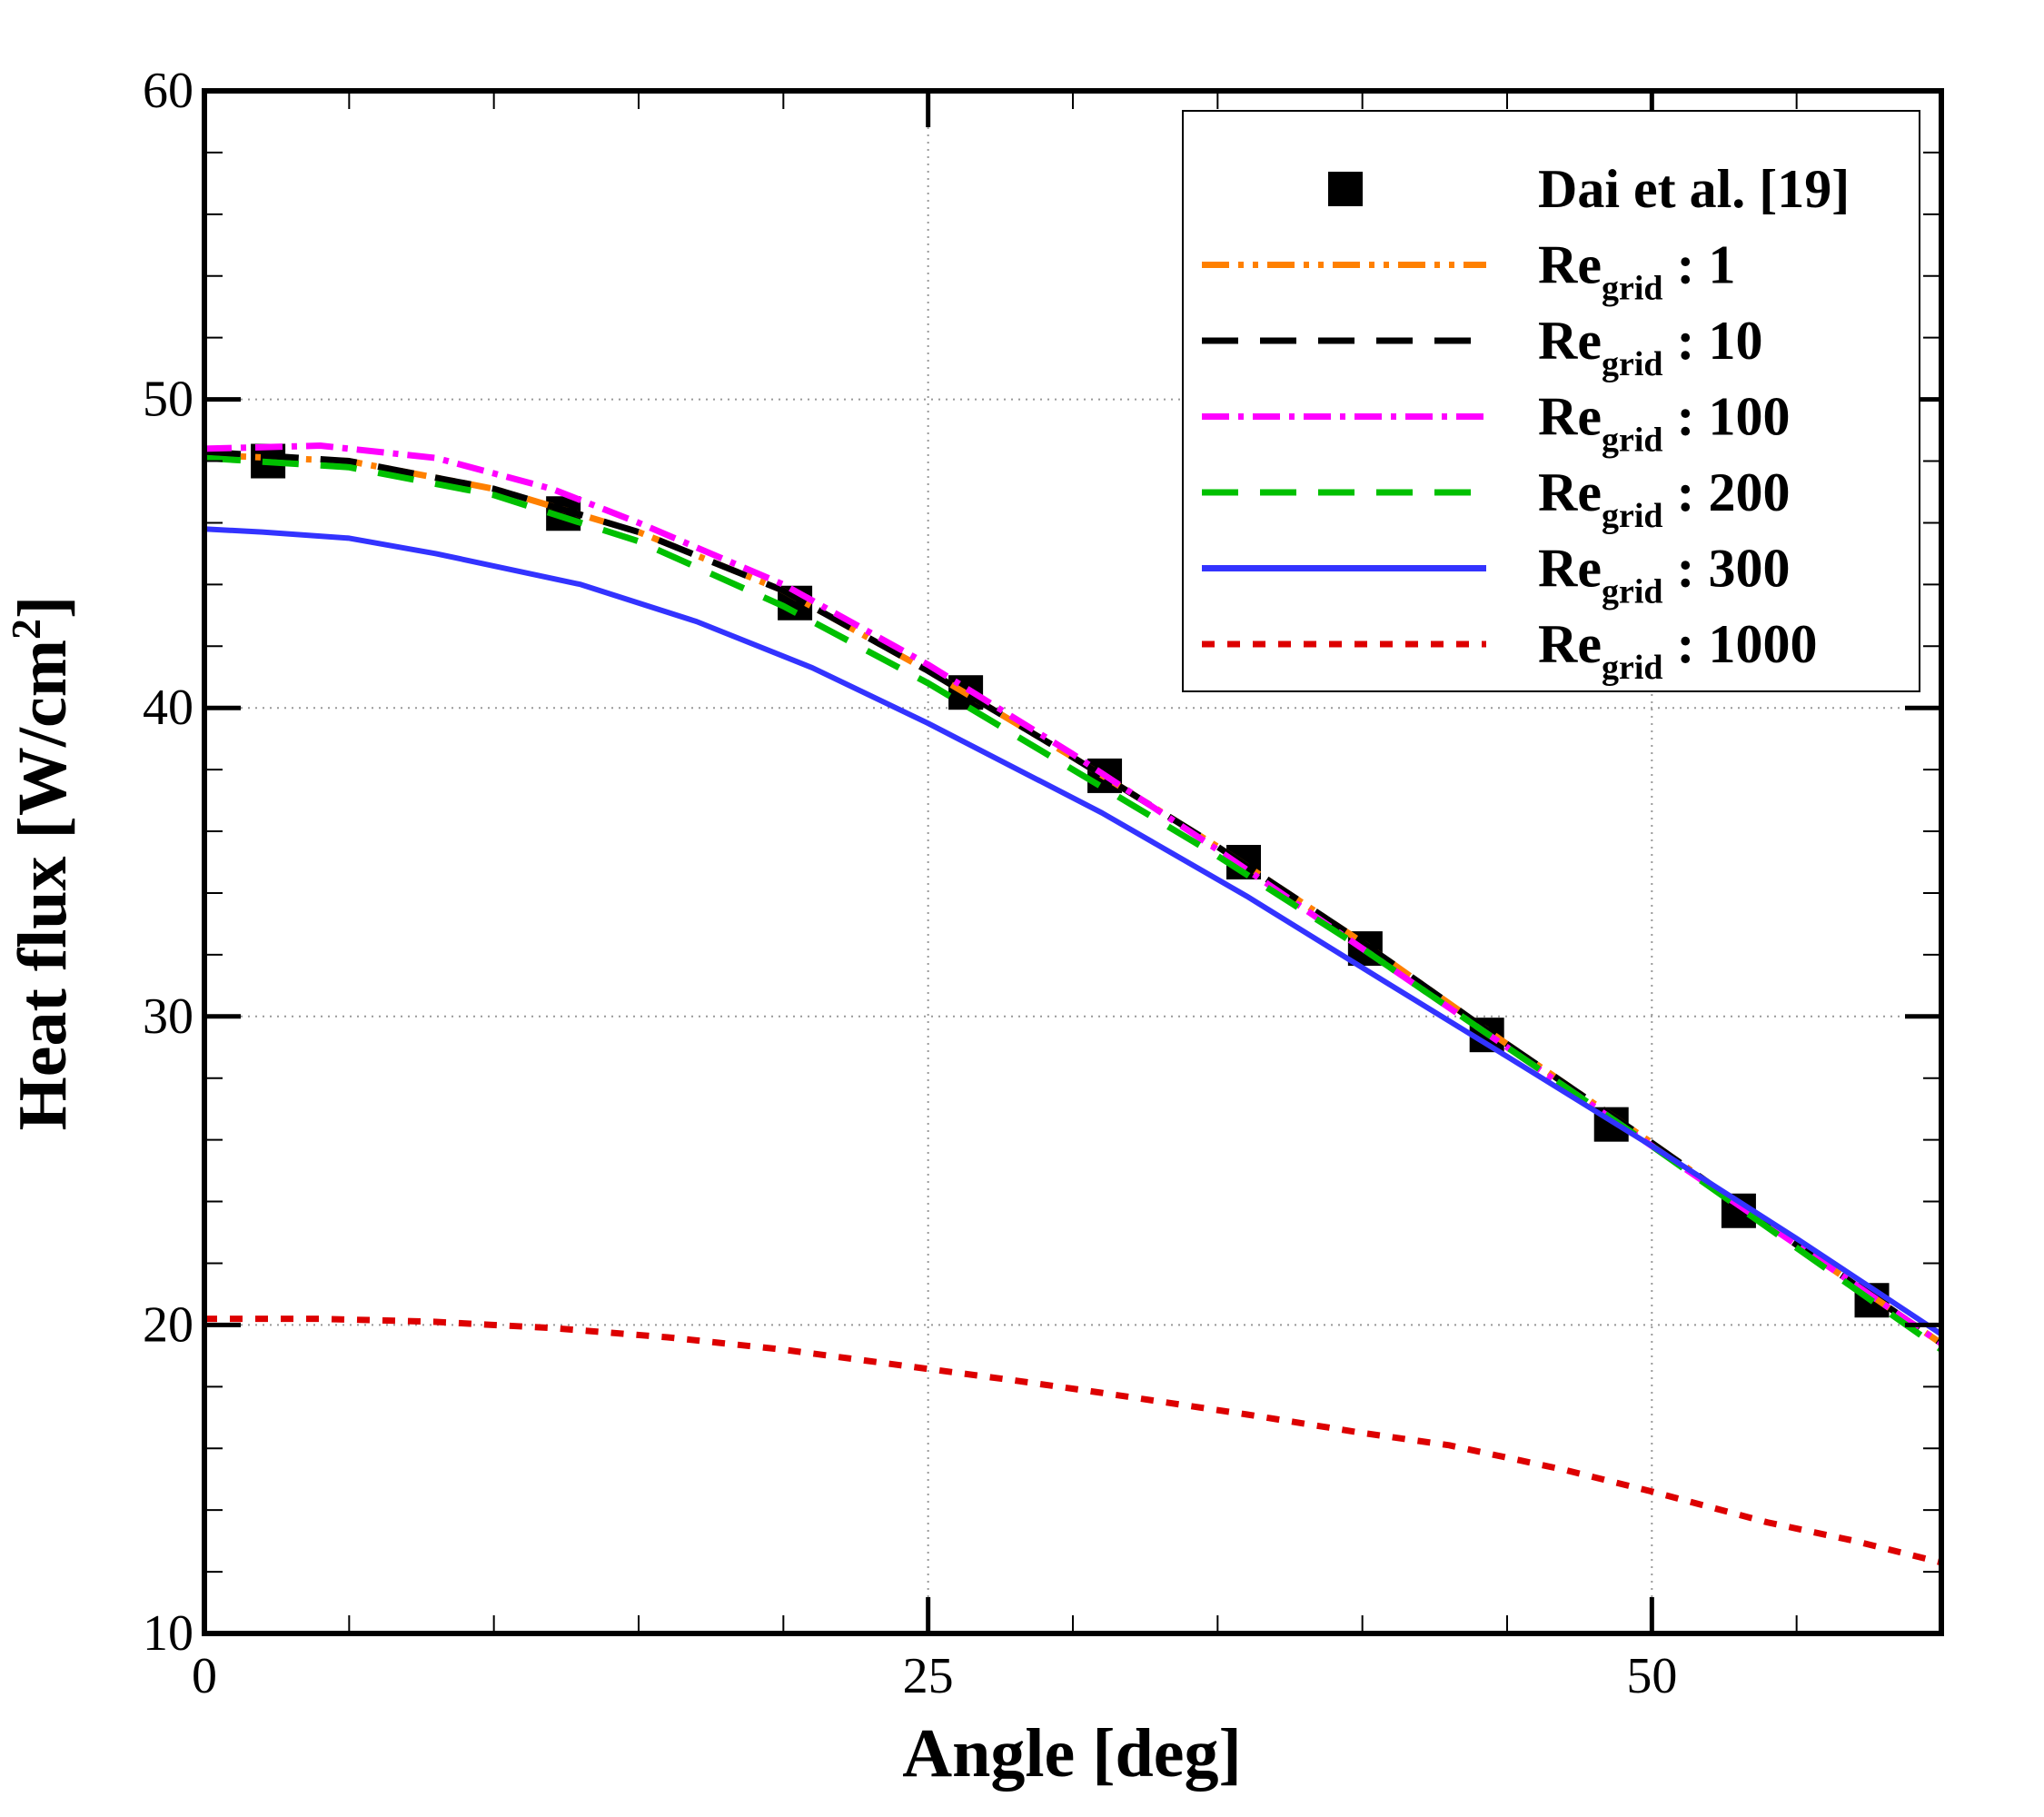 The height and width of the screenshot is (1817, 2044). What do you see at coordinates (168, 1016) in the screenshot?
I see `y-tick-label: 30` at bounding box center [168, 1016].